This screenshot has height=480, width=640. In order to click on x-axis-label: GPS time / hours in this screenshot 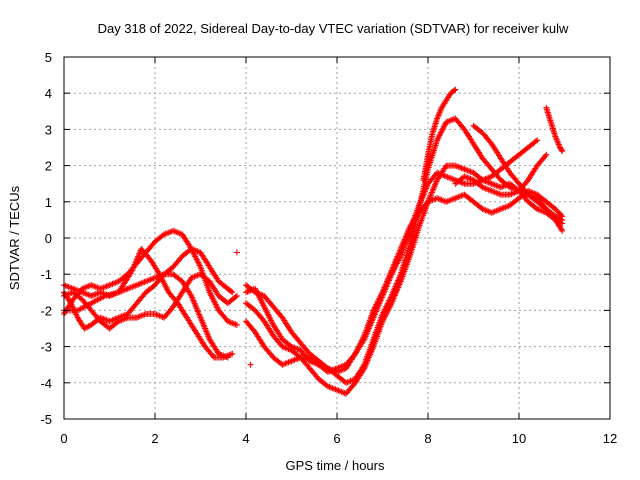, I will do `click(335, 465)`.